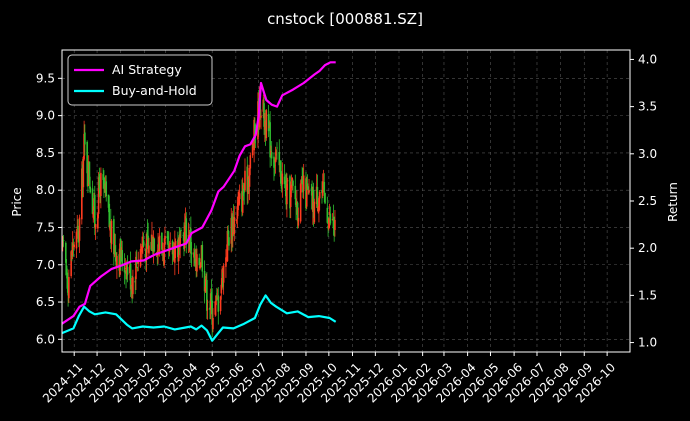 This screenshot has width=690, height=421. What do you see at coordinates (647, 295) in the screenshot?
I see `y2-tick-label: 1.5` at bounding box center [647, 295].